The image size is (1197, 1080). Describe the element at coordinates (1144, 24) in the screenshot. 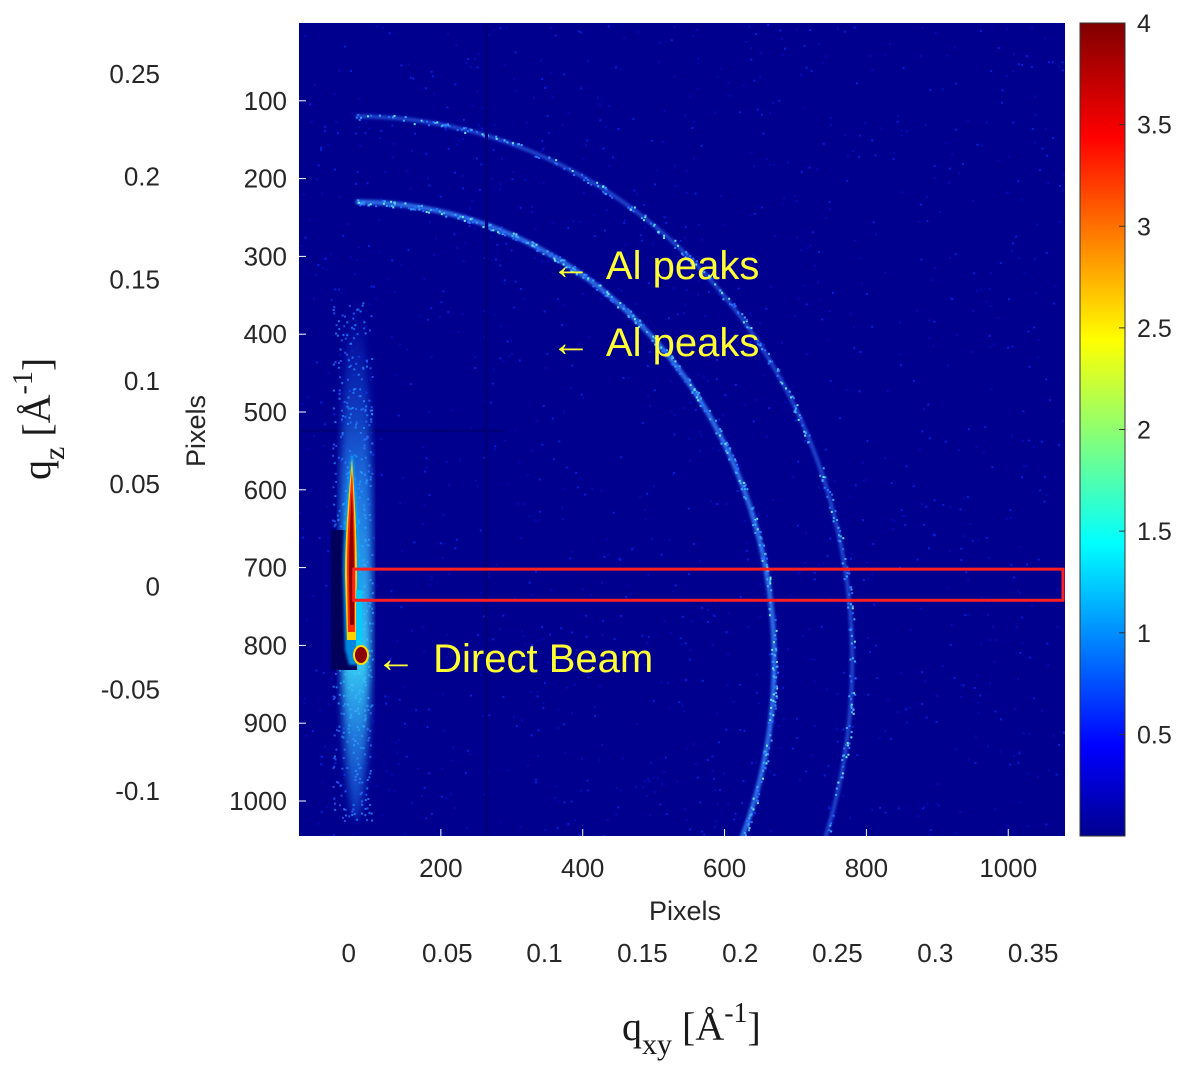

I see `colorbar-tick-label: 4` at that location.